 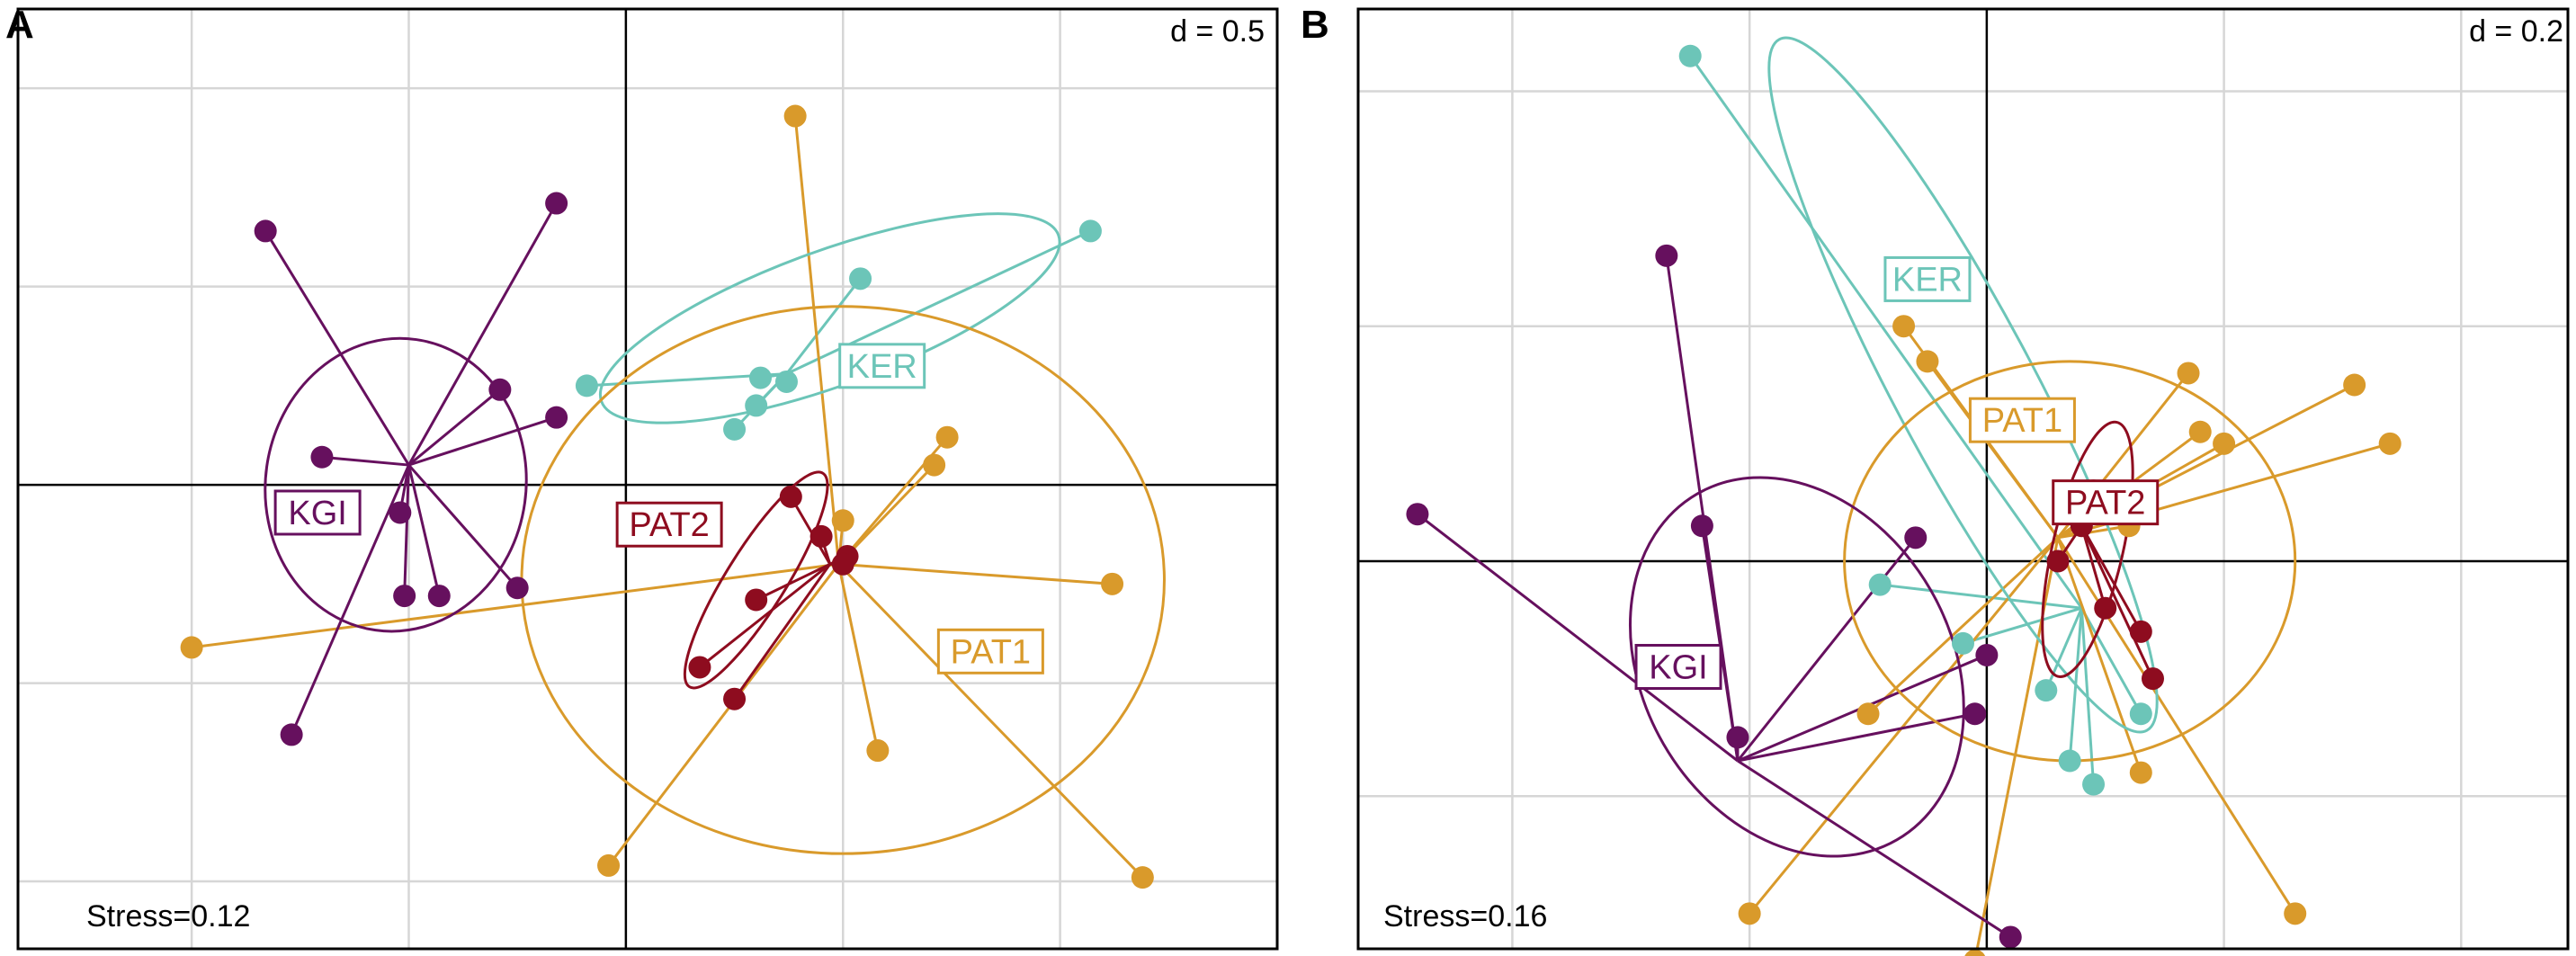 I want to click on label-text: KER, so click(x=1927, y=280).